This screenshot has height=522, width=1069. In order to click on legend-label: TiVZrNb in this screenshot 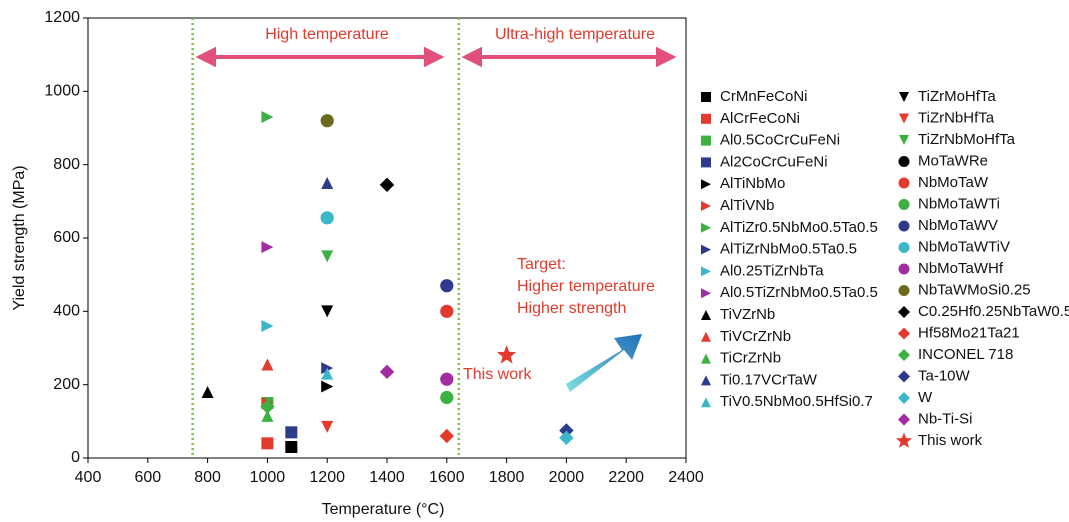, I will do `click(747, 314)`.